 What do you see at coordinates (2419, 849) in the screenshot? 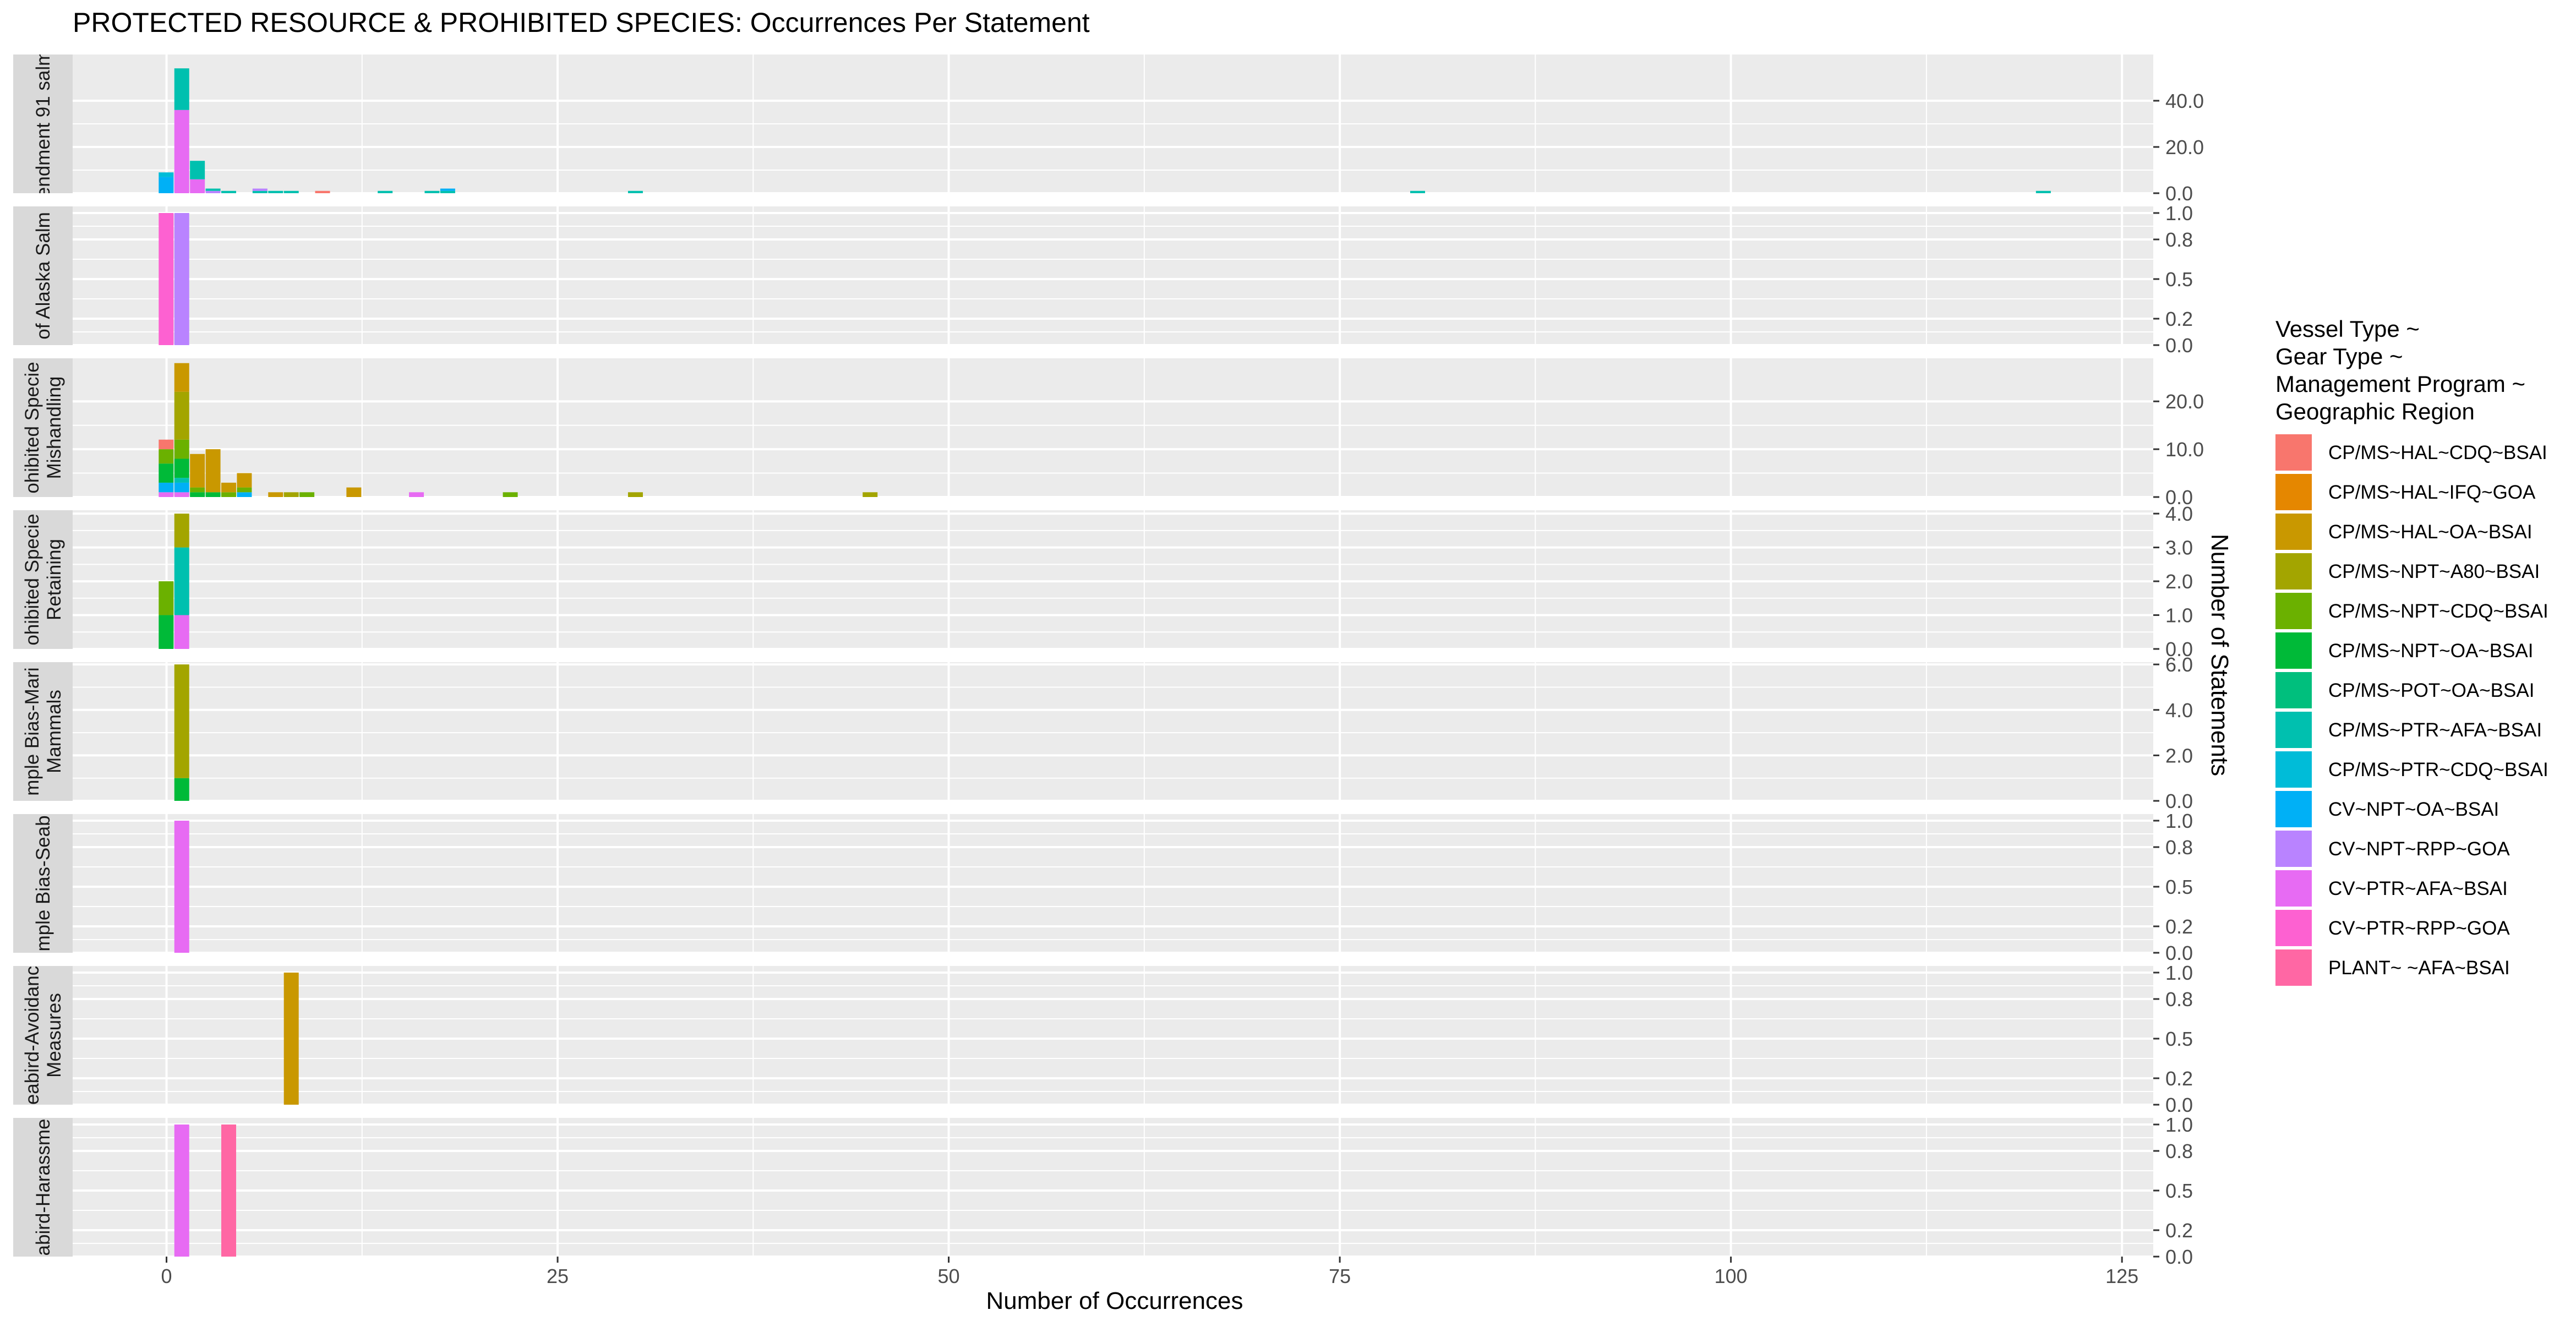
I see `legend-label: CV~NPT~RPP~GOA` at bounding box center [2419, 849].